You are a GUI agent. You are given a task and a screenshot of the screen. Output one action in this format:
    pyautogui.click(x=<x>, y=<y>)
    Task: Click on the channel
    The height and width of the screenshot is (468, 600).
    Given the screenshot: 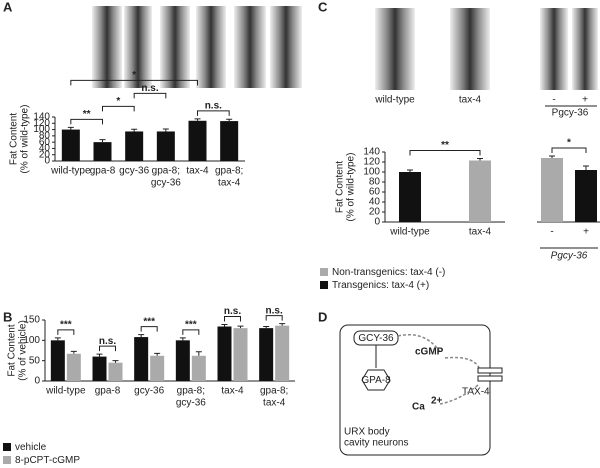 What is the action you would take?
    pyautogui.click(x=490, y=378)
    